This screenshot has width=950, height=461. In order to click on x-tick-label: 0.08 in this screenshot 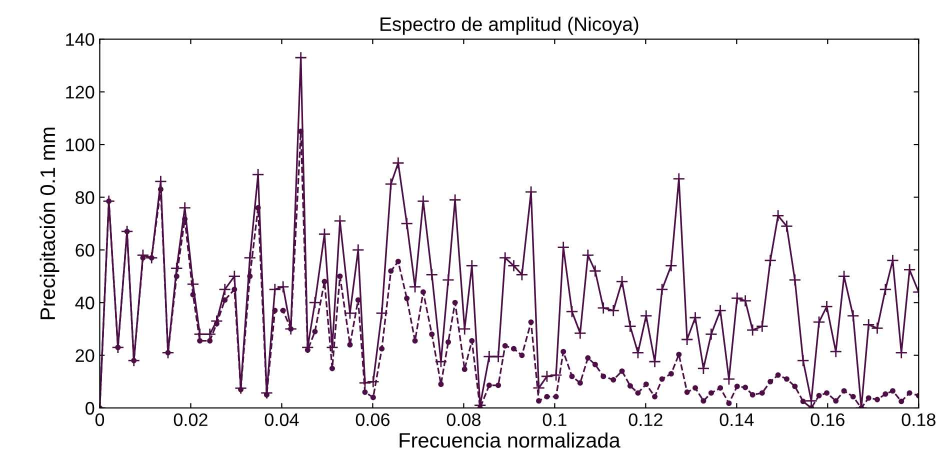, I will do `click(463, 419)`.